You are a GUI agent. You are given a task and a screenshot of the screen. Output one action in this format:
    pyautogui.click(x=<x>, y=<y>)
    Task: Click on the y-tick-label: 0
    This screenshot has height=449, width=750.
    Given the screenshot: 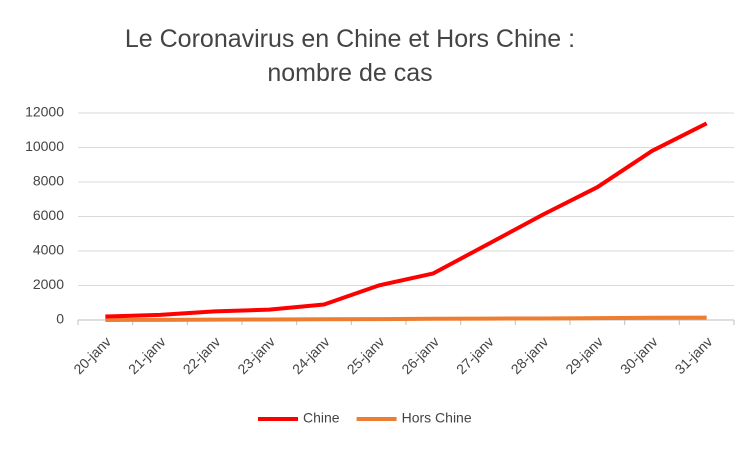 What is the action you would take?
    pyautogui.click(x=60, y=319)
    